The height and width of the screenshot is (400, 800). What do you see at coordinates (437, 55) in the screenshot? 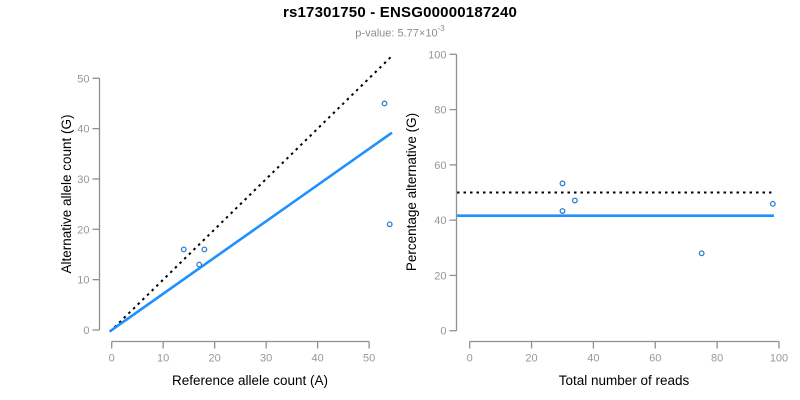
I see `y-tick-label: 100` at bounding box center [437, 55].